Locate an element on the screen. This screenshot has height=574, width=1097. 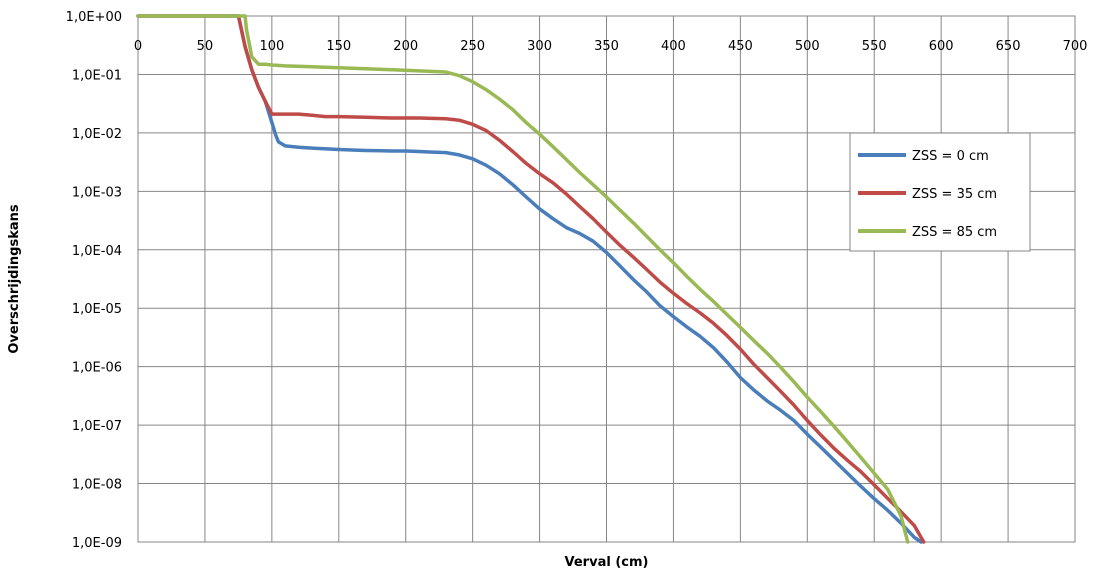
x-tick-label: 50 is located at coordinates (205, 46).